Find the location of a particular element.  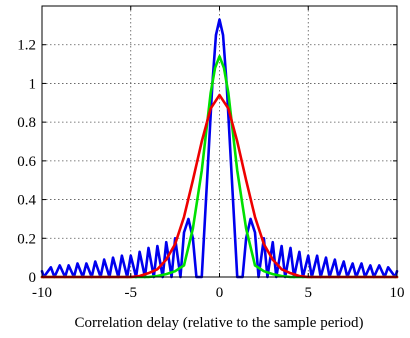

y-tick-label: 1 is located at coordinates (33, 84).